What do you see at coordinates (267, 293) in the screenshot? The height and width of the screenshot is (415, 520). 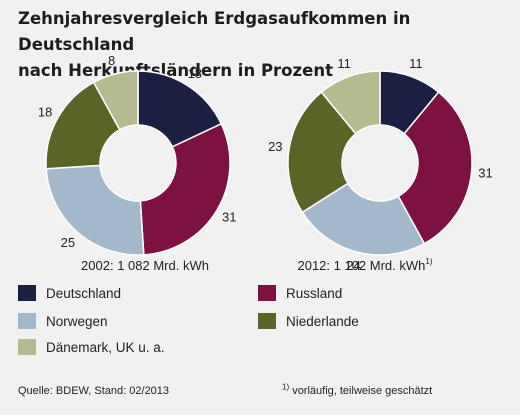 I see `legend-swatch-russland` at bounding box center [267, 293].